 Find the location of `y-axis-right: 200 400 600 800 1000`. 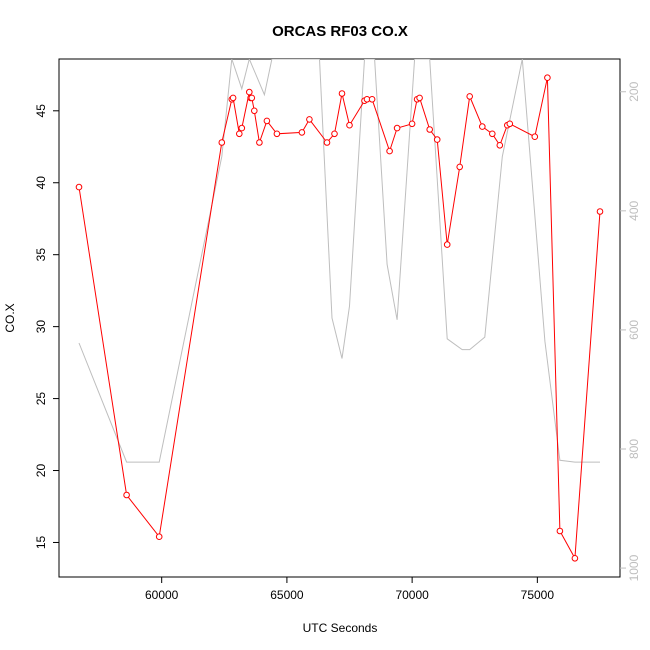

y-axis-right: 200 400 600 800 1000 is located at coordinates (630, 331).